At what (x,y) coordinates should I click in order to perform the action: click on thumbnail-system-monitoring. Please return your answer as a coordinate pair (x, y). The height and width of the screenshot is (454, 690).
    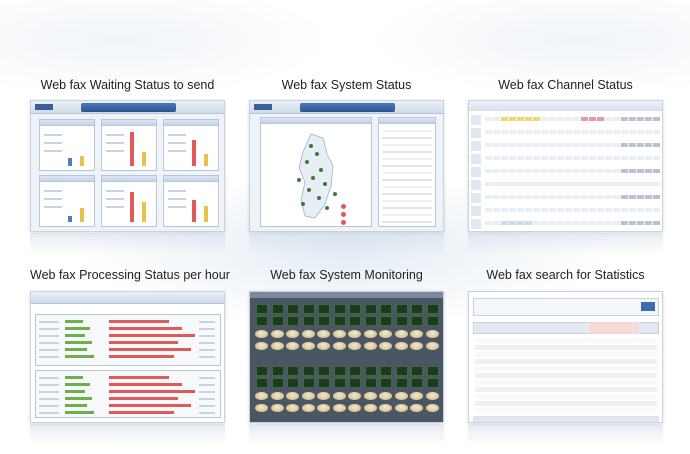
    Looking at the image, I should click on (346, 357).